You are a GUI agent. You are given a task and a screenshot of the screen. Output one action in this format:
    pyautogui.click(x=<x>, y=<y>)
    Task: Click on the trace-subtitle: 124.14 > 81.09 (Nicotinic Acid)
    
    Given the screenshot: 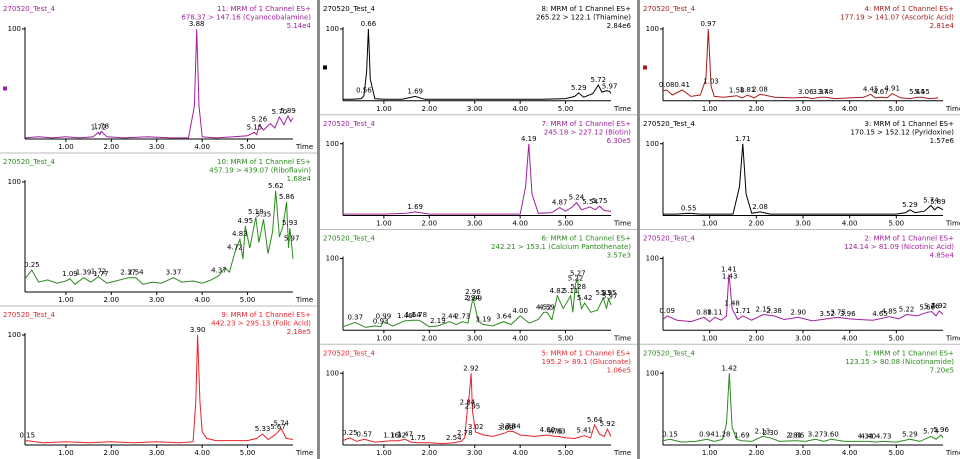 What is the action you would take?
    pyautogui.click(x=899, y=247)
    